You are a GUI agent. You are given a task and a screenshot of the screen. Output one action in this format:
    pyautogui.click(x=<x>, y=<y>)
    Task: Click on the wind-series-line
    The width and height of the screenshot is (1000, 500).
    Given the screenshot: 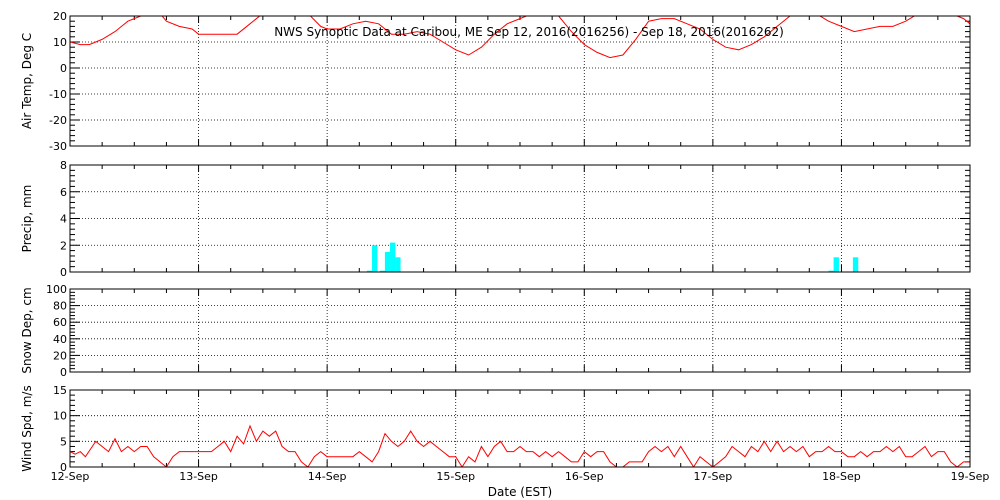 What is the action you would take?
    pyautogui.click(x=520, y=445)
    